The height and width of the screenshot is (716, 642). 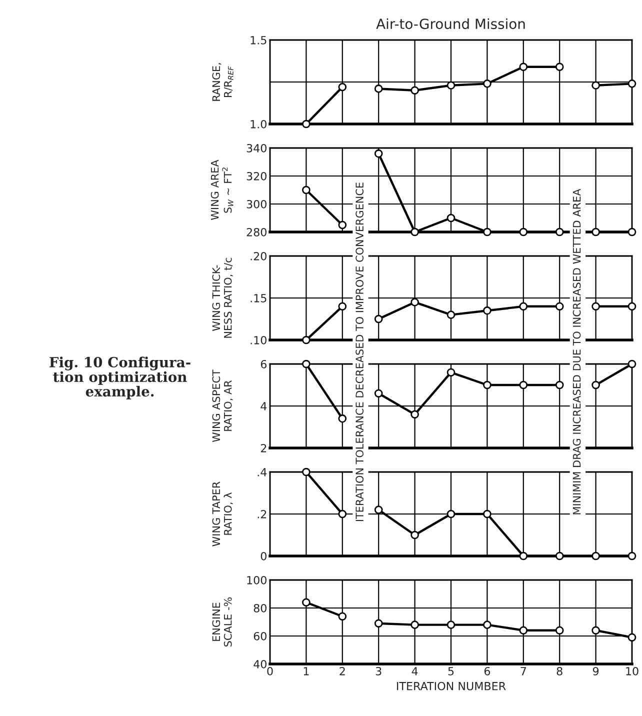 I want to click on annotation: ITERATION TOLERANCE DECREASED TO IMPROVE CONVERGENCE, so click(x=360, y=352).